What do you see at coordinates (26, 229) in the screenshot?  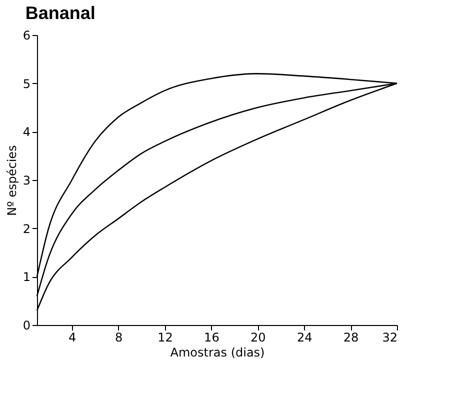 I see `y-tick-label: 2` at bounding box center [26, 229].